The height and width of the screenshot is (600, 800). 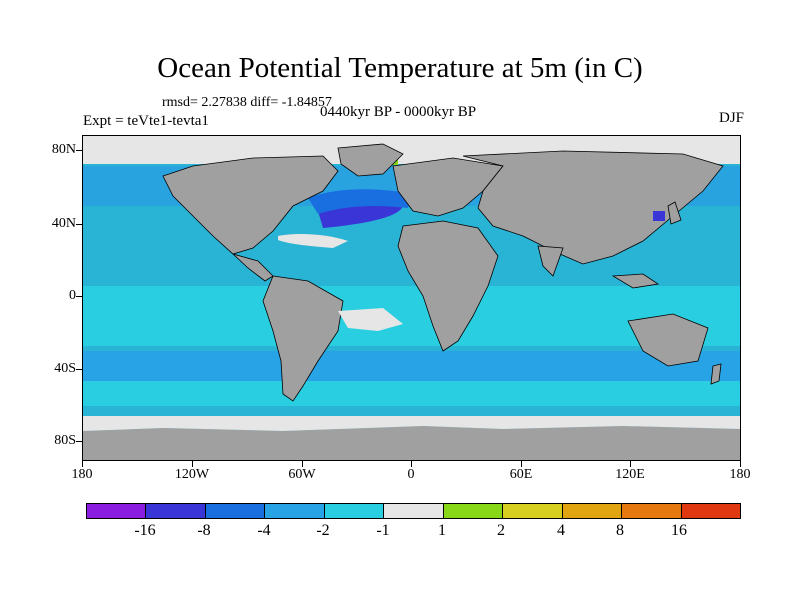 What do you see at coordinates (302, 474) in the screenshot?
I see `lon-label-60w: 60W` at bounding box center [302, 474].